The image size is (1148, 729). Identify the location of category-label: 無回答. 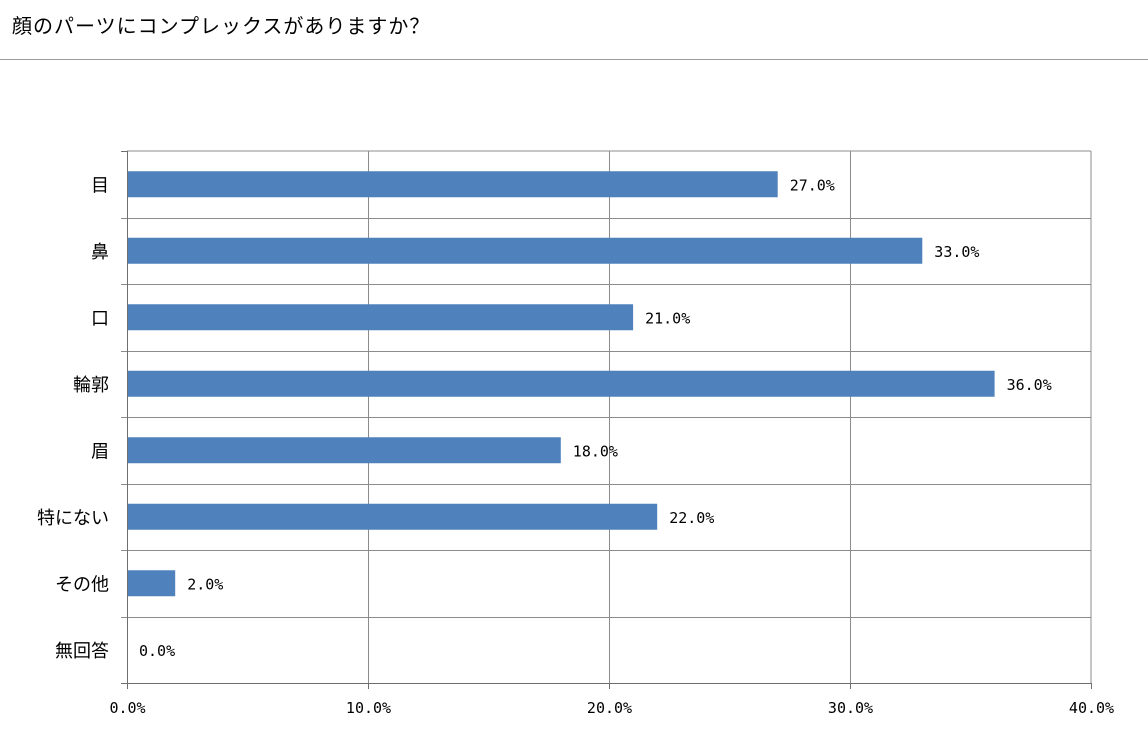
(82, 651).